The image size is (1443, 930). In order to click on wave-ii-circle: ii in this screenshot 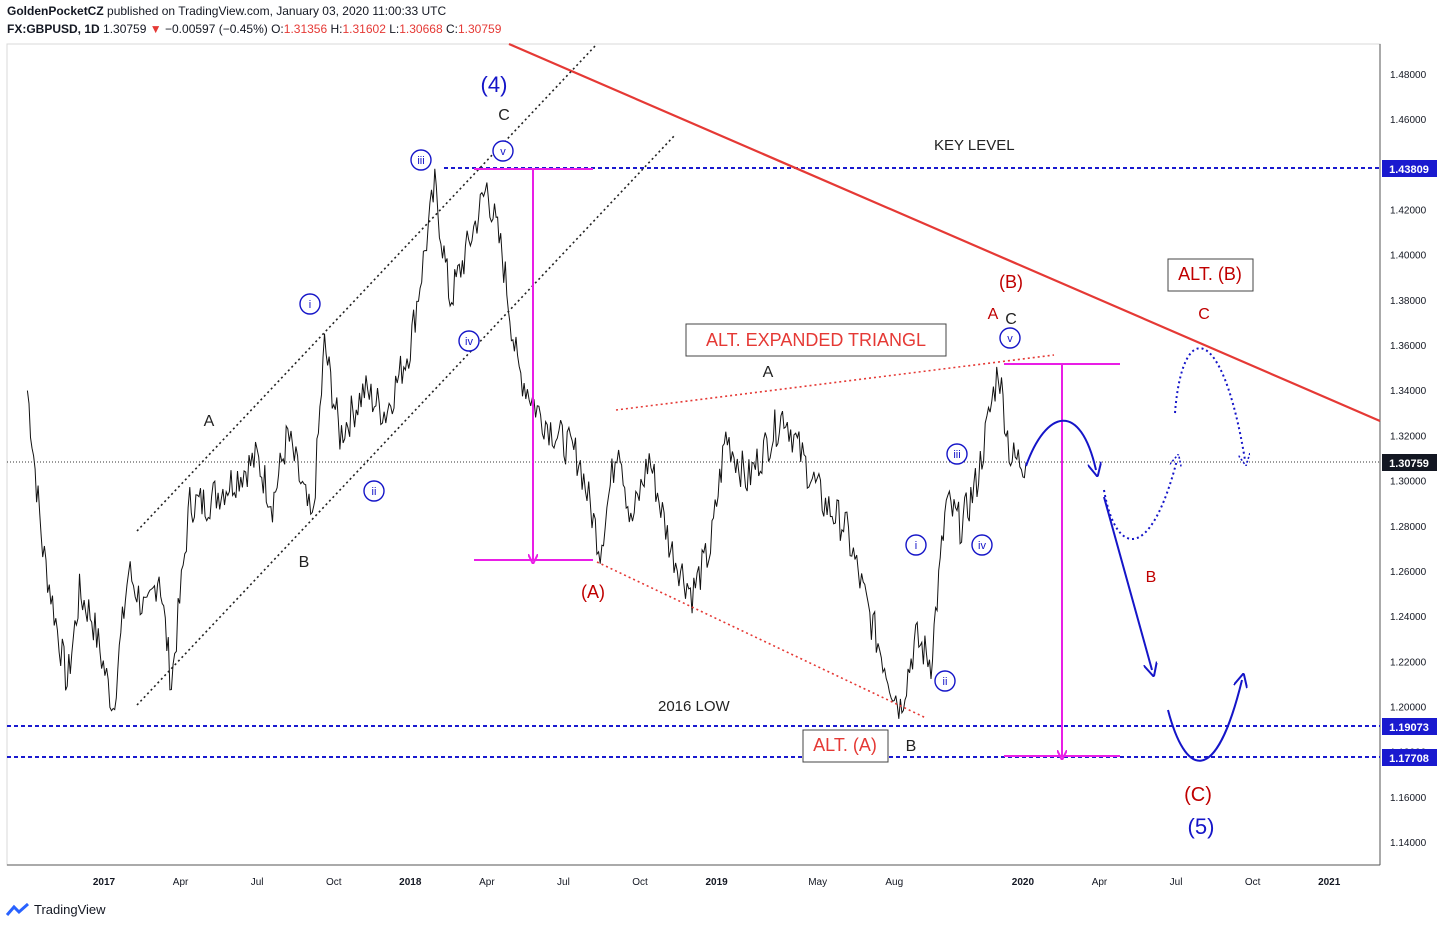, I will do `click(374, 491)`.